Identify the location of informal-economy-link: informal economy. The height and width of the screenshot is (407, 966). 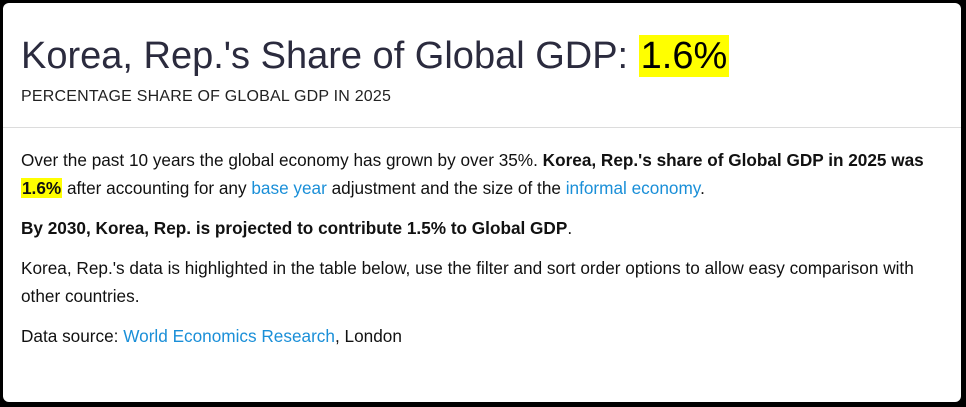
(633, 188).